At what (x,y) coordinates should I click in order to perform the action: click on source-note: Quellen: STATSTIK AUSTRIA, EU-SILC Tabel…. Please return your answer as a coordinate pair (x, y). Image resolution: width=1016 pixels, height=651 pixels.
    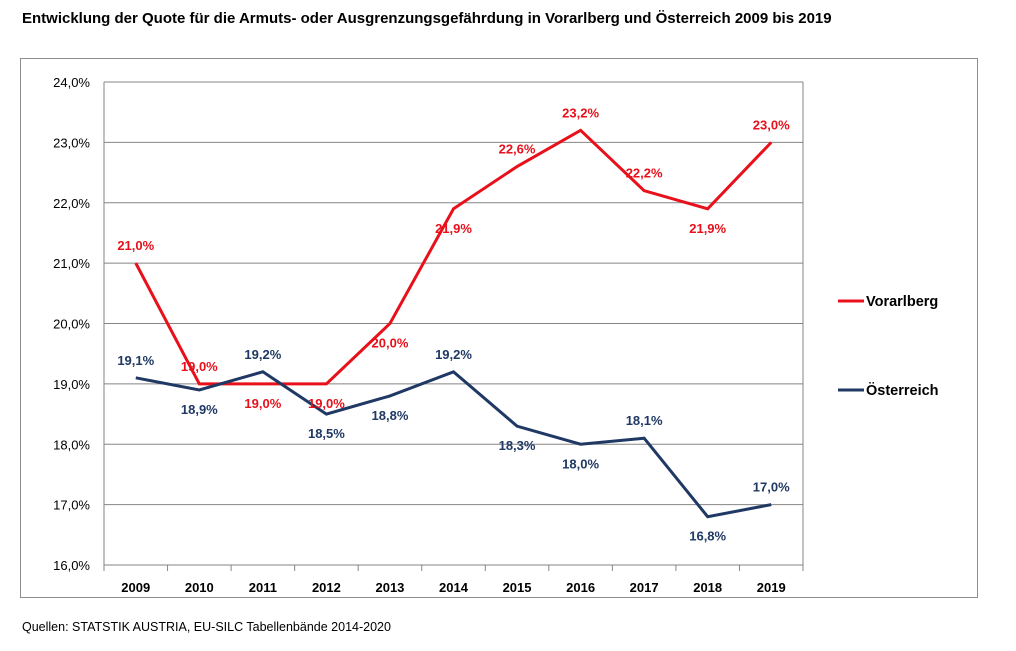
    Looking at the image, I should click on (206, 627).